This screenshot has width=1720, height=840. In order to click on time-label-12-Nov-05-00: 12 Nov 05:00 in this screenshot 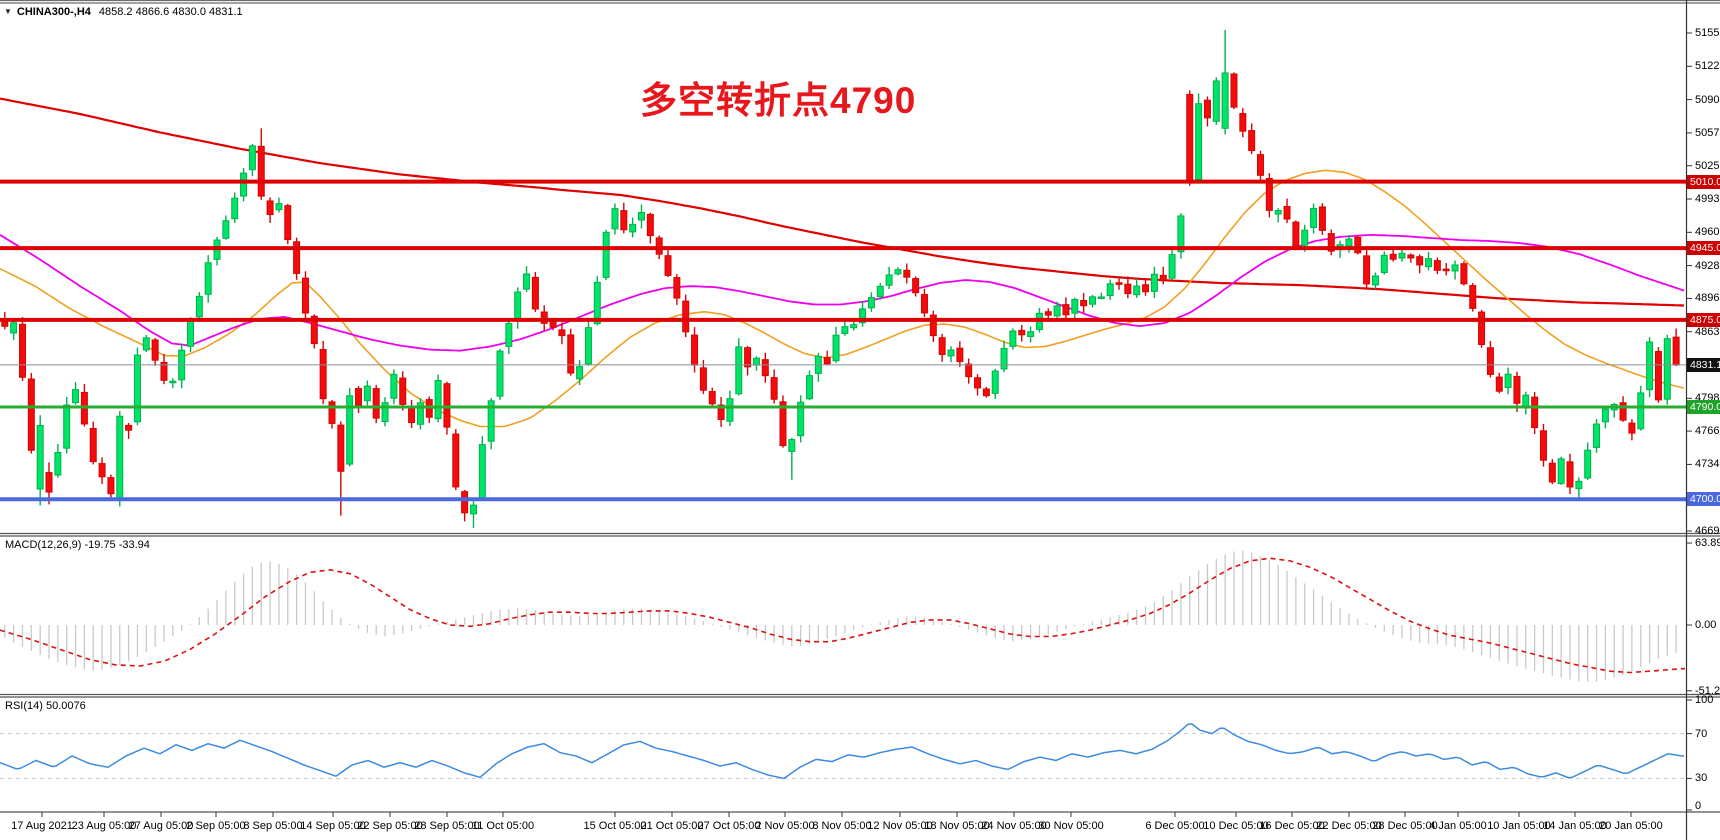, I will do `click(900, 826)`.